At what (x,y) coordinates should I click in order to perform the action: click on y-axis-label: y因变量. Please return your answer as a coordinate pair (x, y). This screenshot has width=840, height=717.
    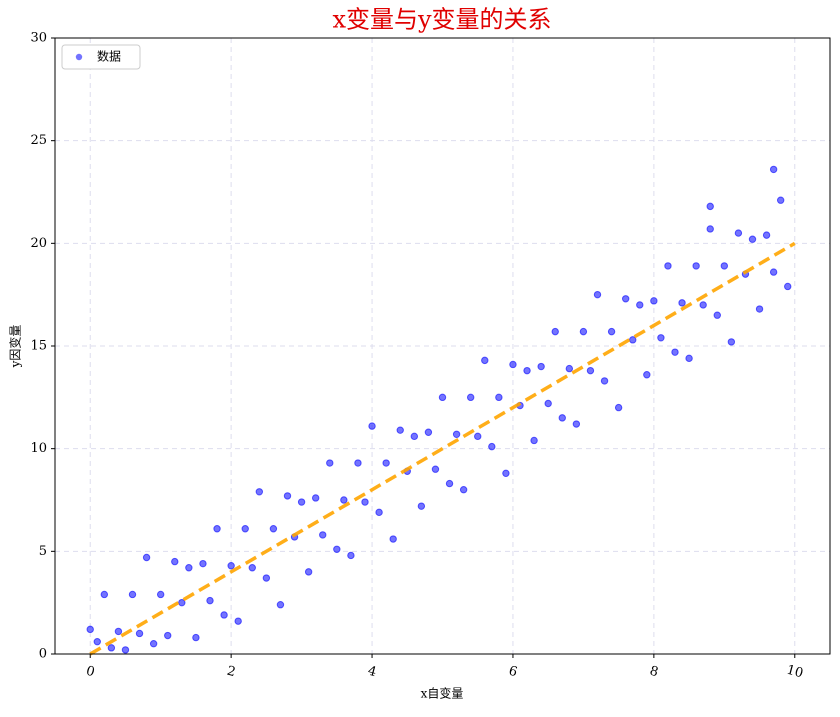
    Looking at the image, I should click on (15, 347).